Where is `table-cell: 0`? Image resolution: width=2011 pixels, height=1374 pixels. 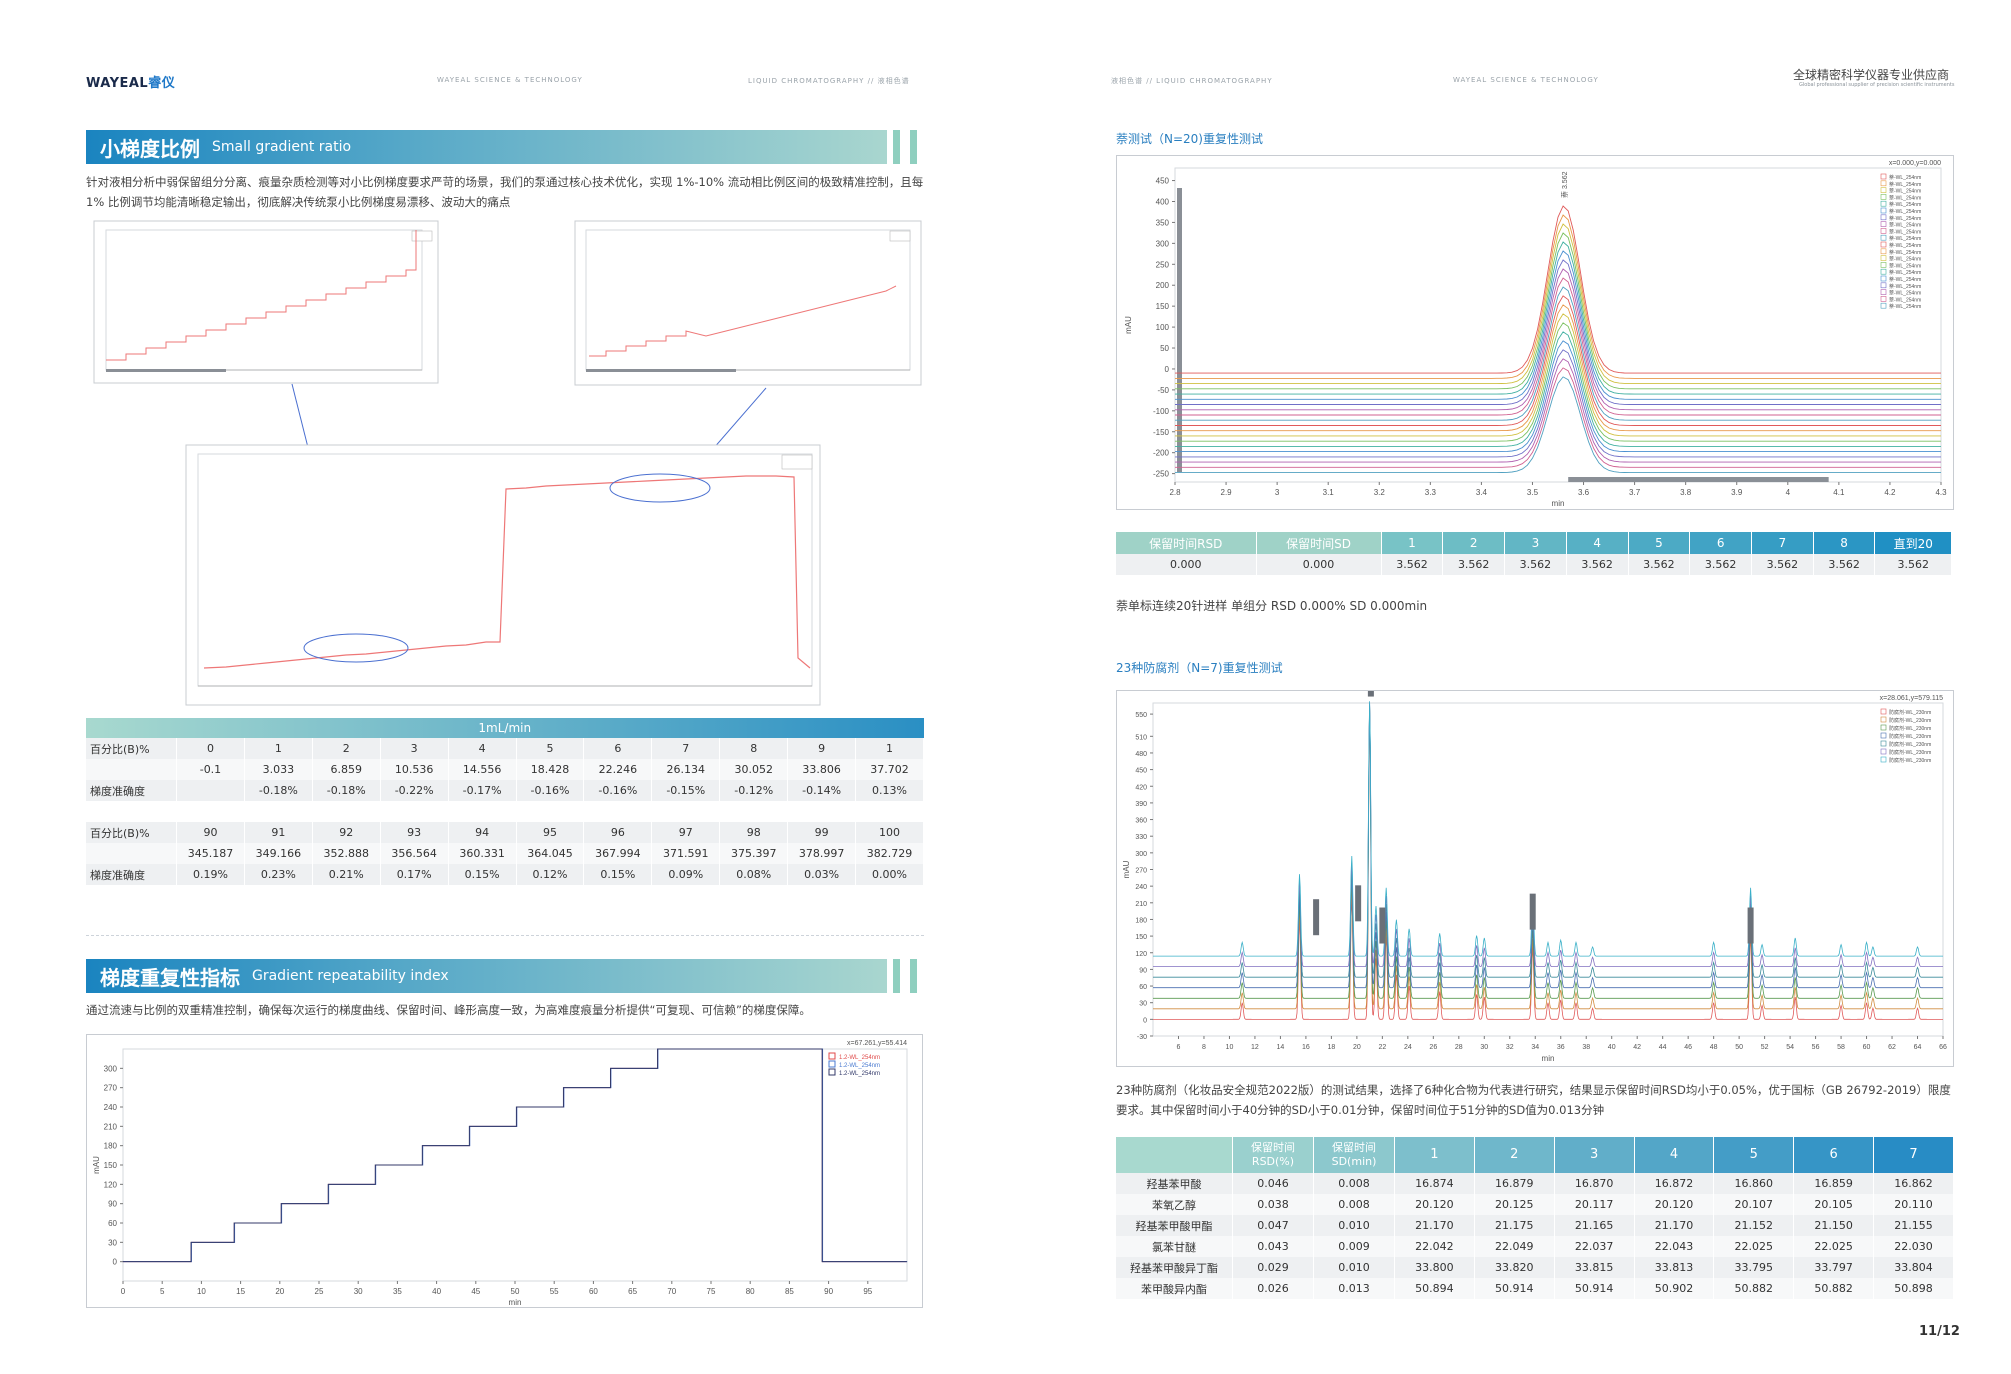
table-cell: 0 is located at coordinates (210, 748).